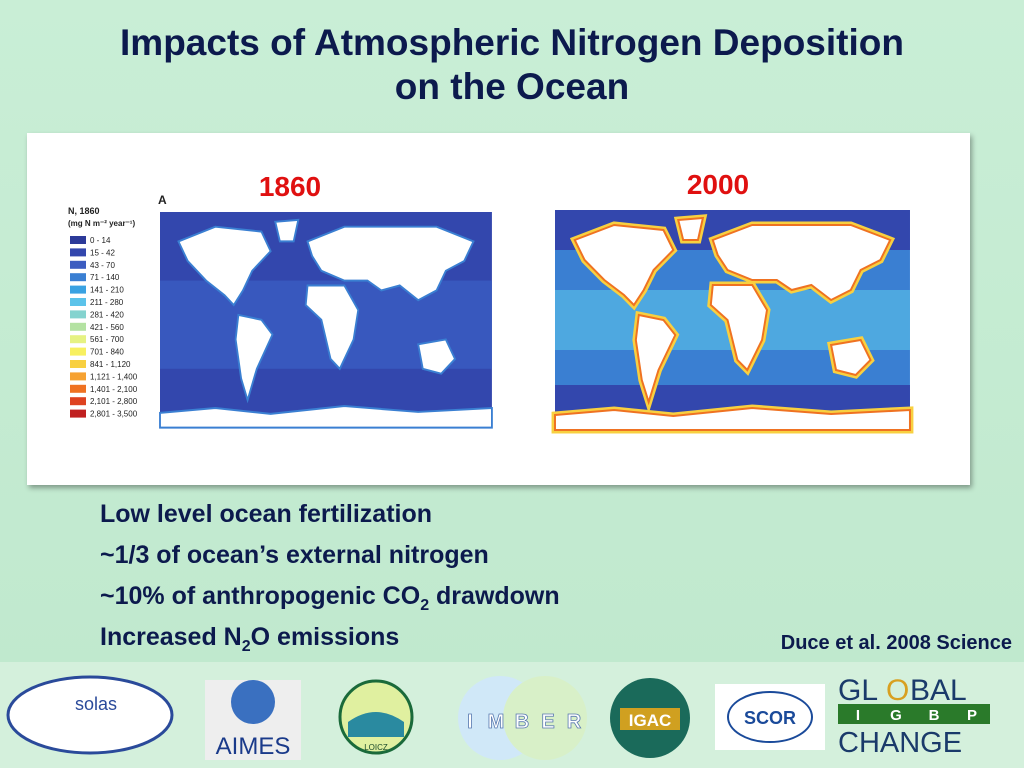 The width and height of the screenshot is (1024, 768). What do you see at coordinates (496, 722) in the screenshot?
I see `logo-text: M` at bounding box center [496, 722].